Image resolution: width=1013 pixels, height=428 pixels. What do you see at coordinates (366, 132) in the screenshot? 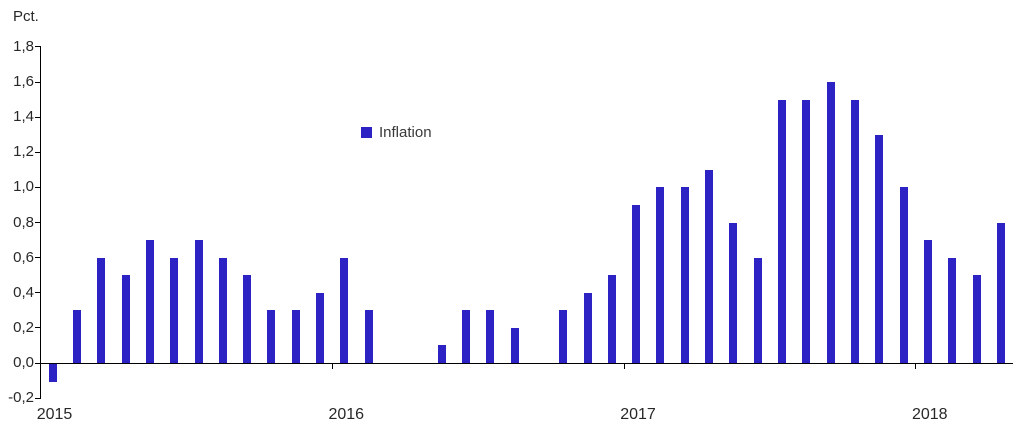
I see `legend-swatch-icon` at bounding box center [366, 132].